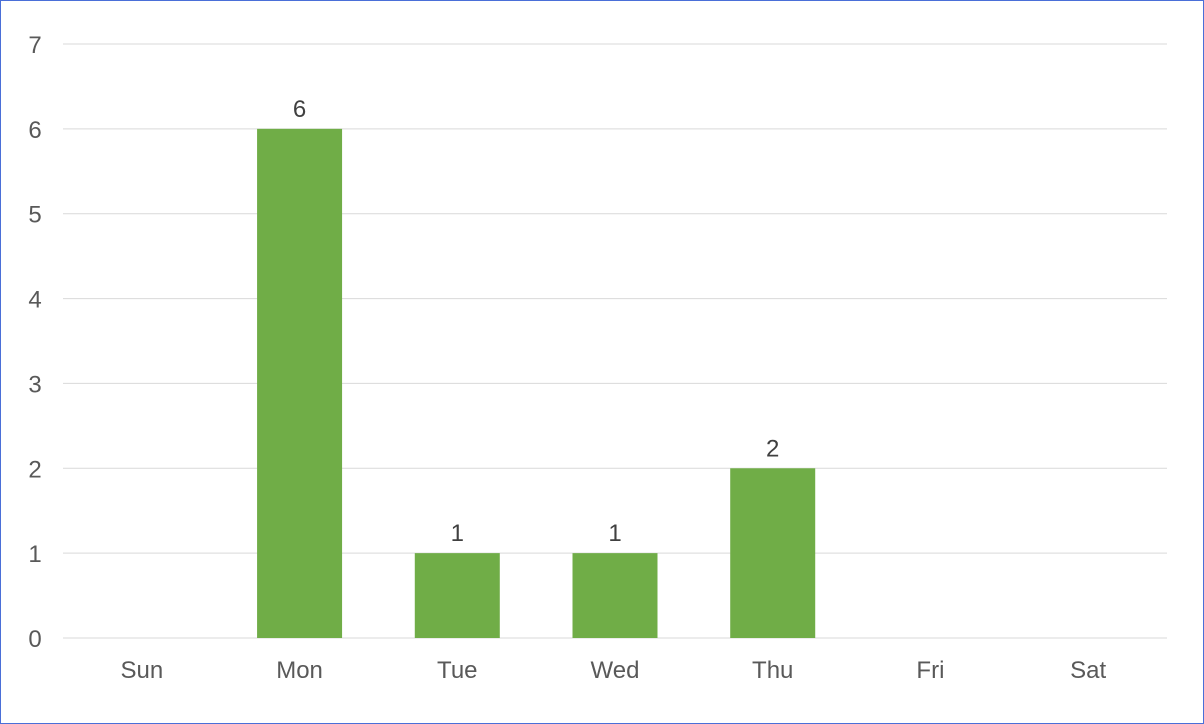  Describe the element at coordinates (34, 45) in the screenshot. I see `y-tick-label: 7` at that location.